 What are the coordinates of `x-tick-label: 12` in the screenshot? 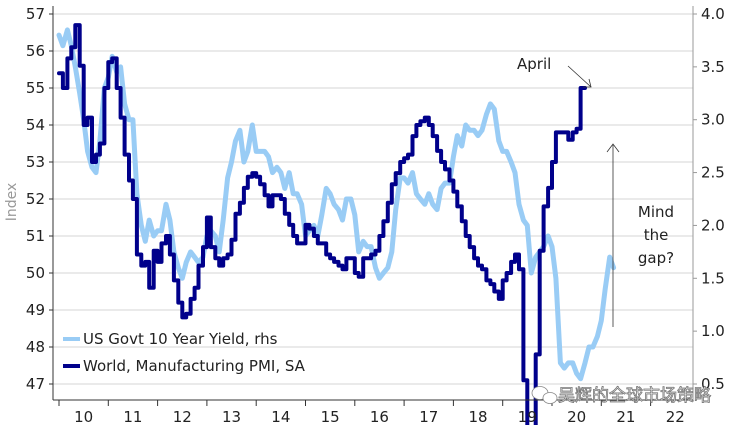 It's located at (182, 416).